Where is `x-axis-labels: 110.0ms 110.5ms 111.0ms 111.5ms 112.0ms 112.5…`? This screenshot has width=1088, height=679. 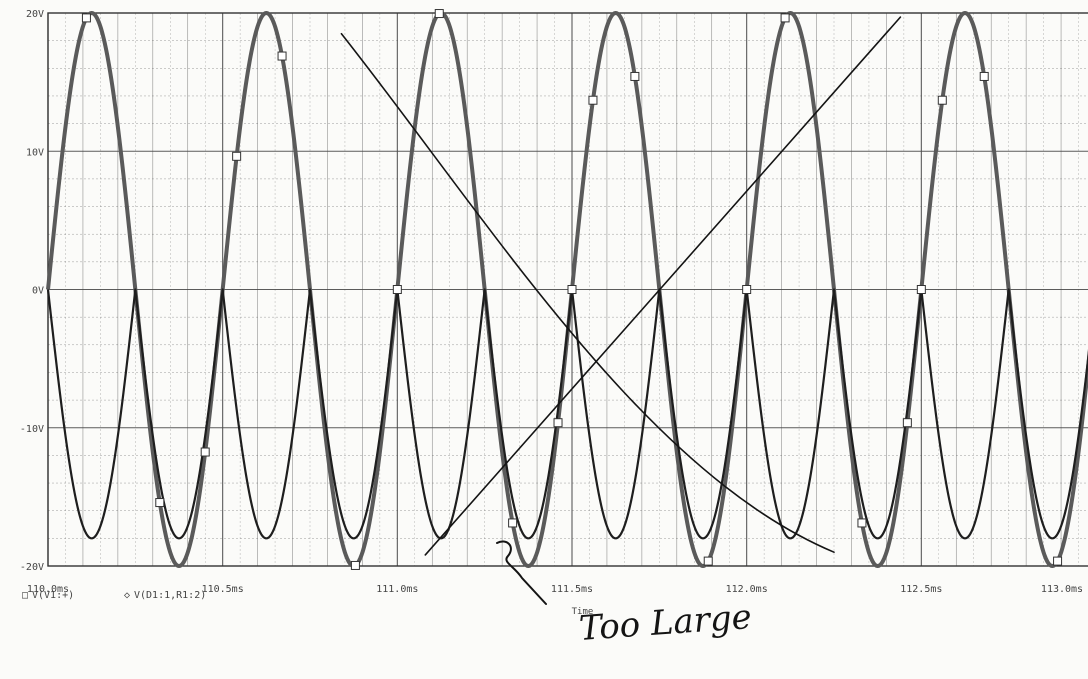
x-axis-labels: 110.0ms 110.5ms 111.0ms 111.5ms 112.0ms 112.5… is located at coordinates (555, 600).